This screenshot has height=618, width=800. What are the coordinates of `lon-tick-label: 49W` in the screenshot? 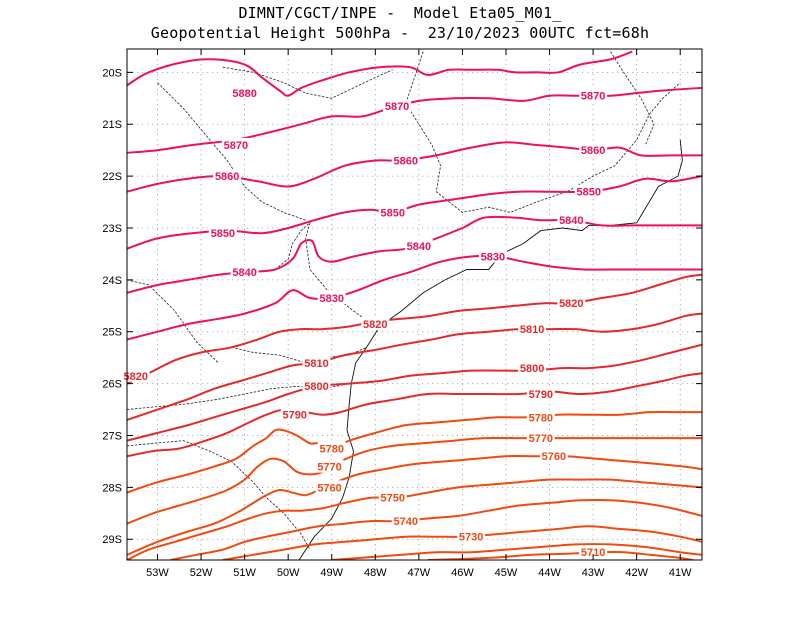 It's located at (331, 573).